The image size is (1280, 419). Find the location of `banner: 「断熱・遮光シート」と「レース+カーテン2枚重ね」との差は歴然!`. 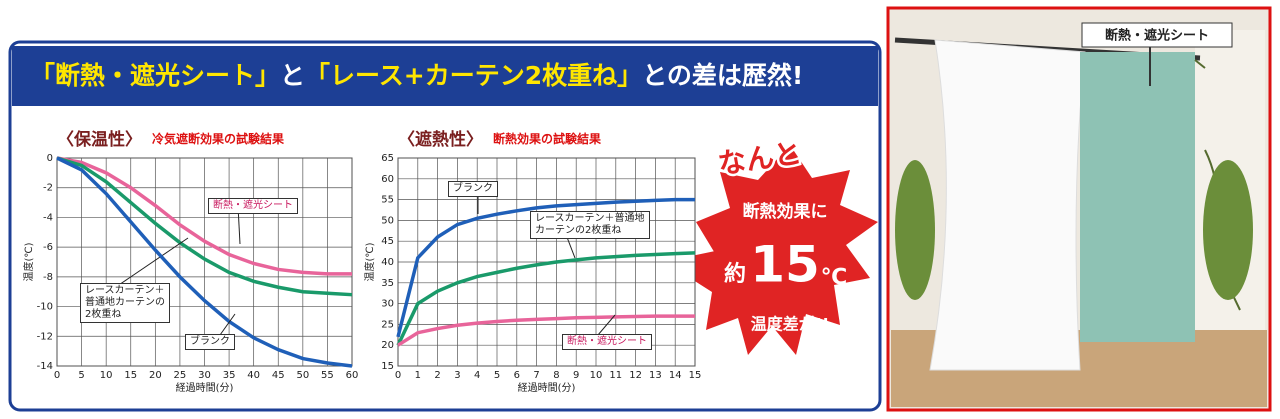

banner: 「断熱・遮光シート」と「レース+カーテン2枚重ね」との差は歴然! is located at coordinates (416, 75).